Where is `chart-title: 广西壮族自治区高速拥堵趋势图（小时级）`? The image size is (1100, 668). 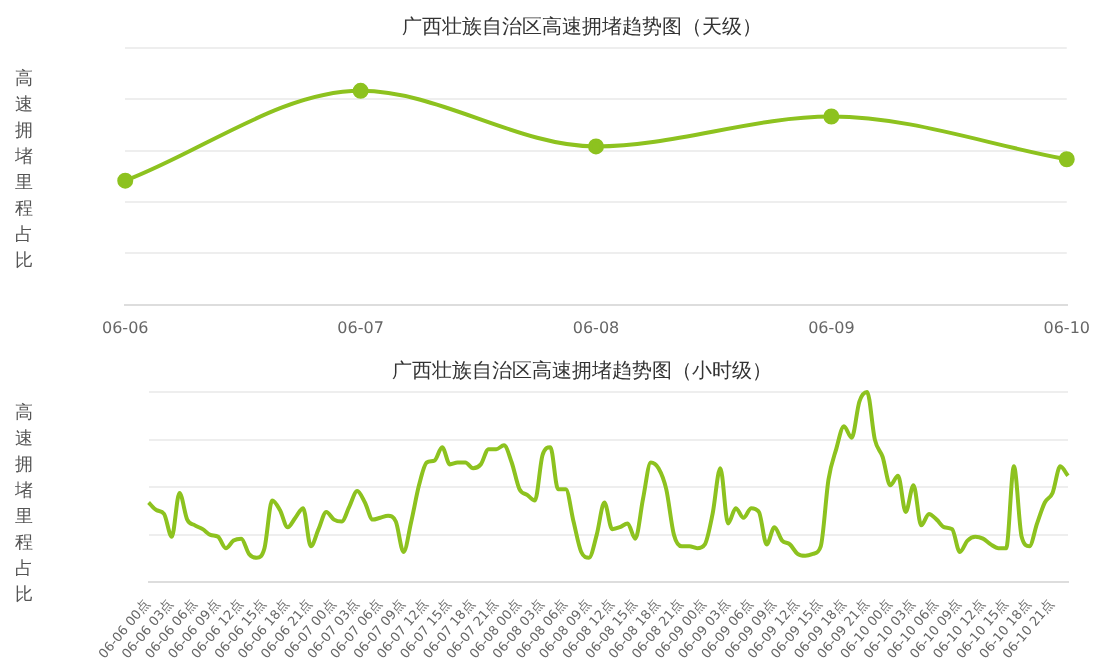 chart-title: 广西壮族自治区高速拥堵趋势图（小时级） is located at coordinates (582, 371).